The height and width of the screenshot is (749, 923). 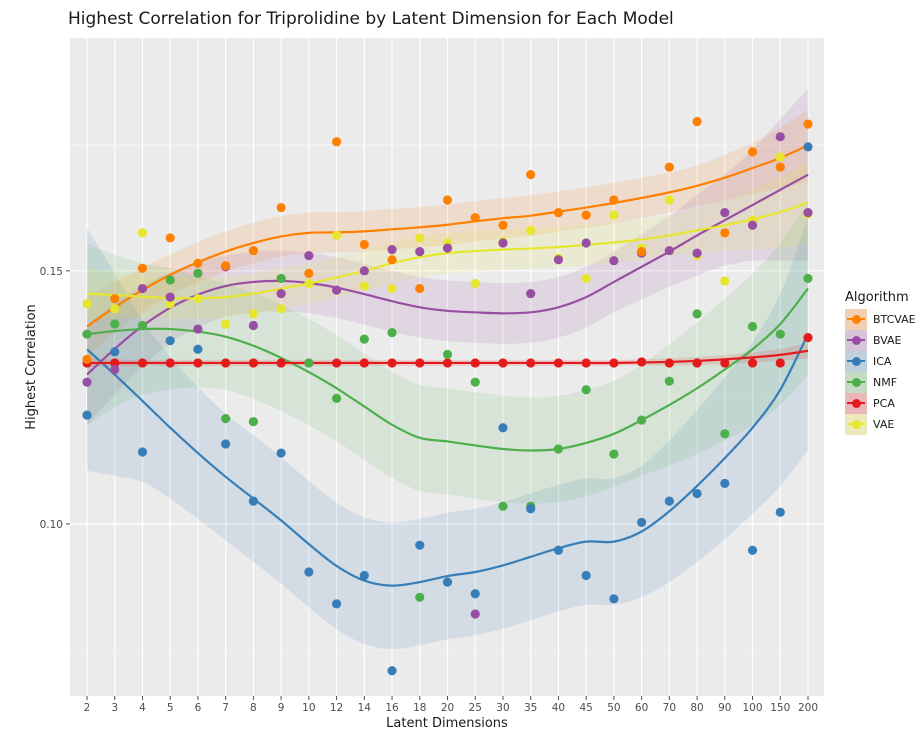 I want to click on legend-label: ICA, so click(x=882, y=361).